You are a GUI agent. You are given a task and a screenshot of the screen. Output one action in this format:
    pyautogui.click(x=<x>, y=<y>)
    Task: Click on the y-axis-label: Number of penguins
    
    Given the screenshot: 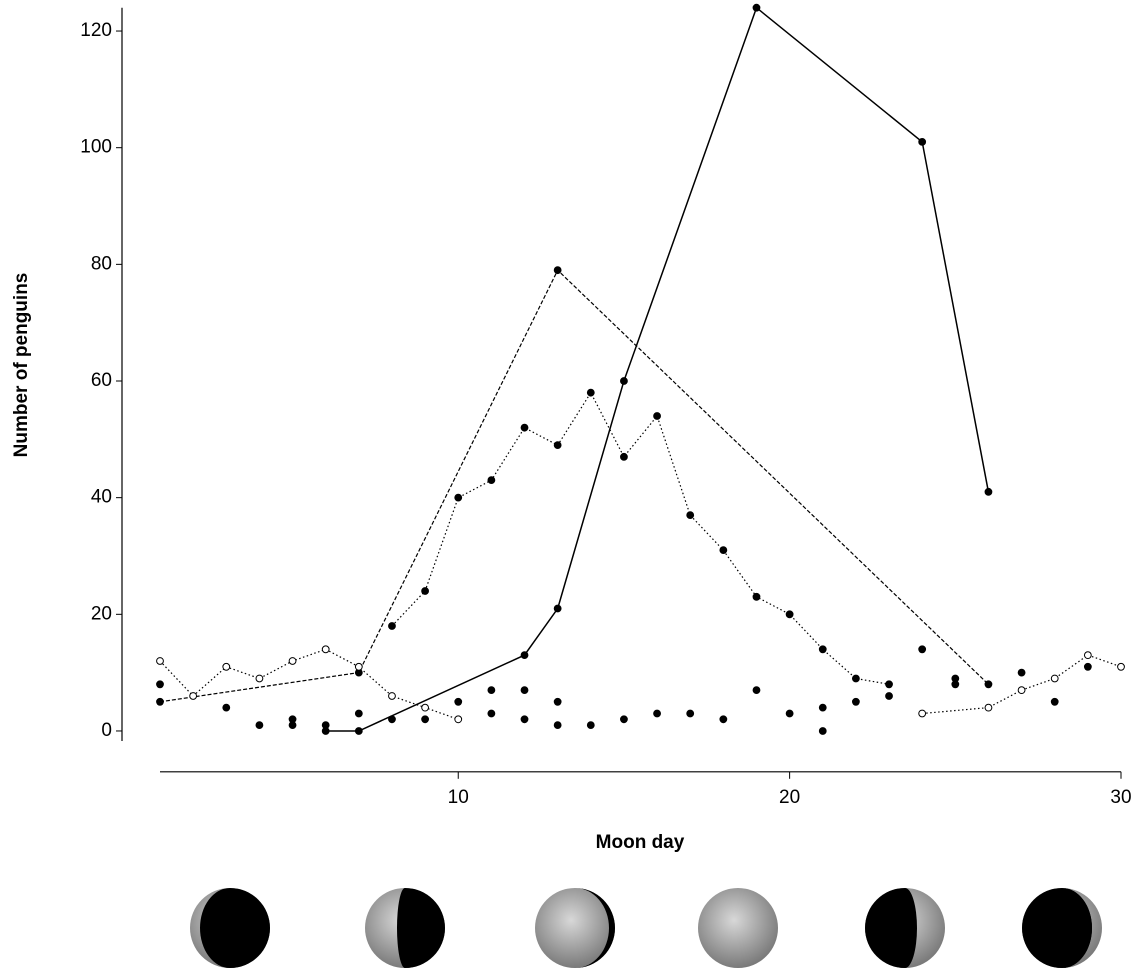 What is the action you would take?
    pyautogui.click(x=21, y=365)
    